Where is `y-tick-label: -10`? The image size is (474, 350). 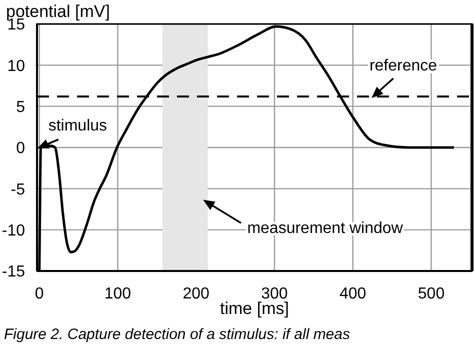 y-tick-label: -10 is located at coordinates (14, 231).